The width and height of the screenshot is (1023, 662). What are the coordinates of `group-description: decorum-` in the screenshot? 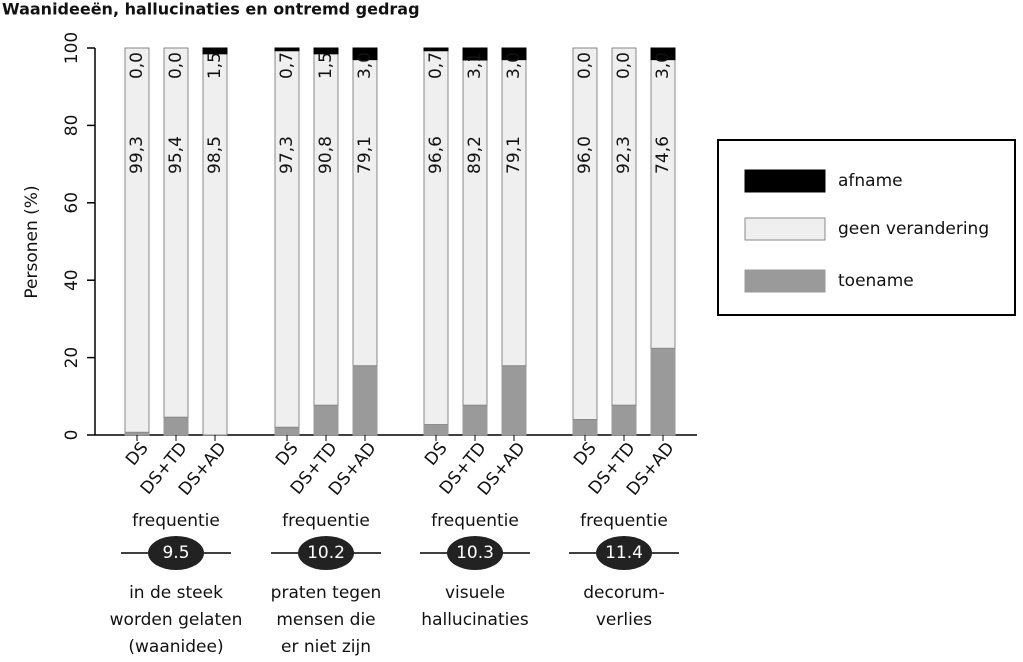 It's located at (623, 593).